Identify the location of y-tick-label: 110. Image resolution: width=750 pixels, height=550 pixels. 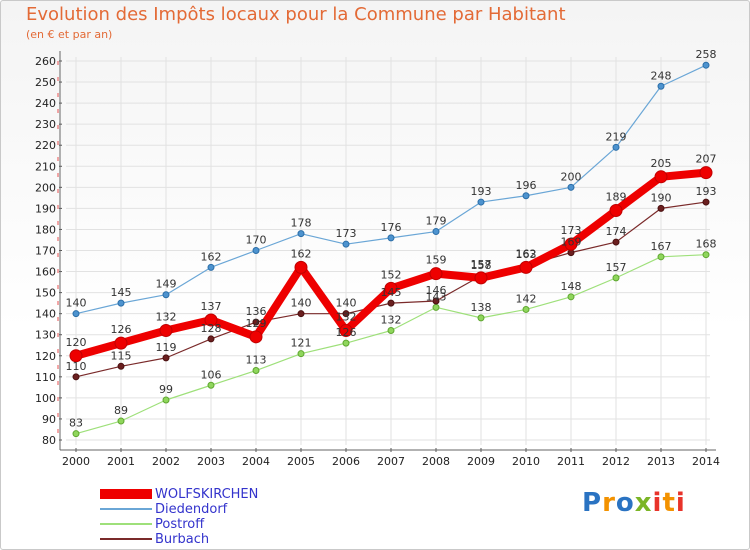
(45, 377).